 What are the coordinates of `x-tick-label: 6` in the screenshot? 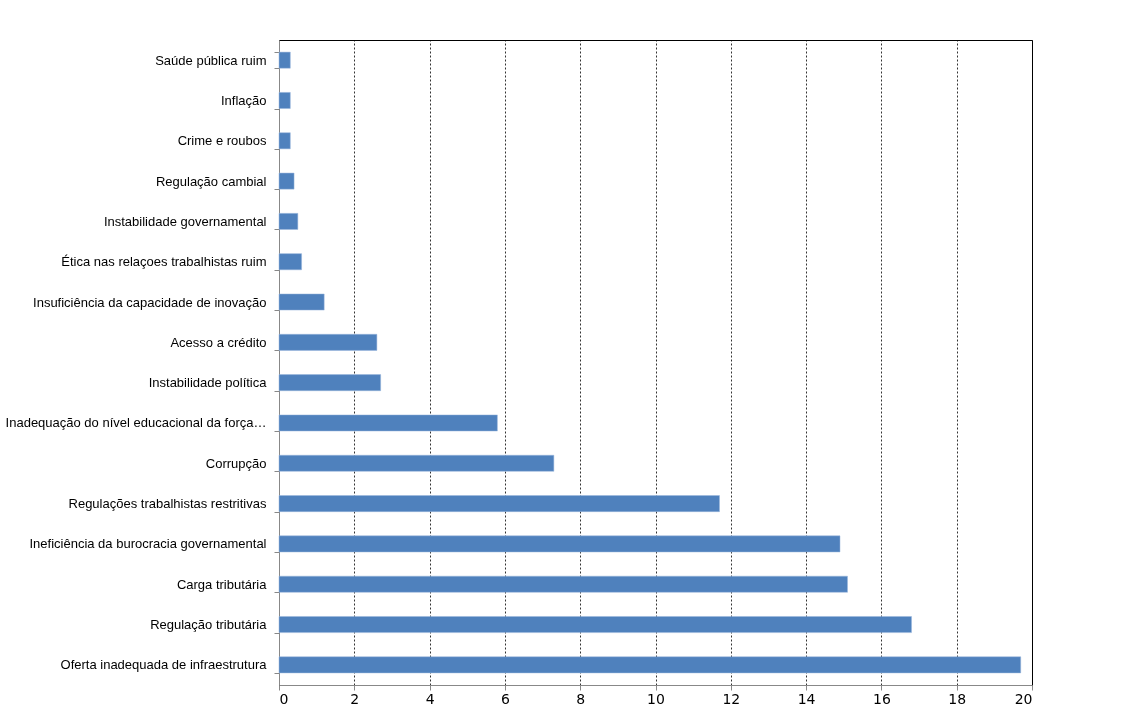 It's located at (505, 698).